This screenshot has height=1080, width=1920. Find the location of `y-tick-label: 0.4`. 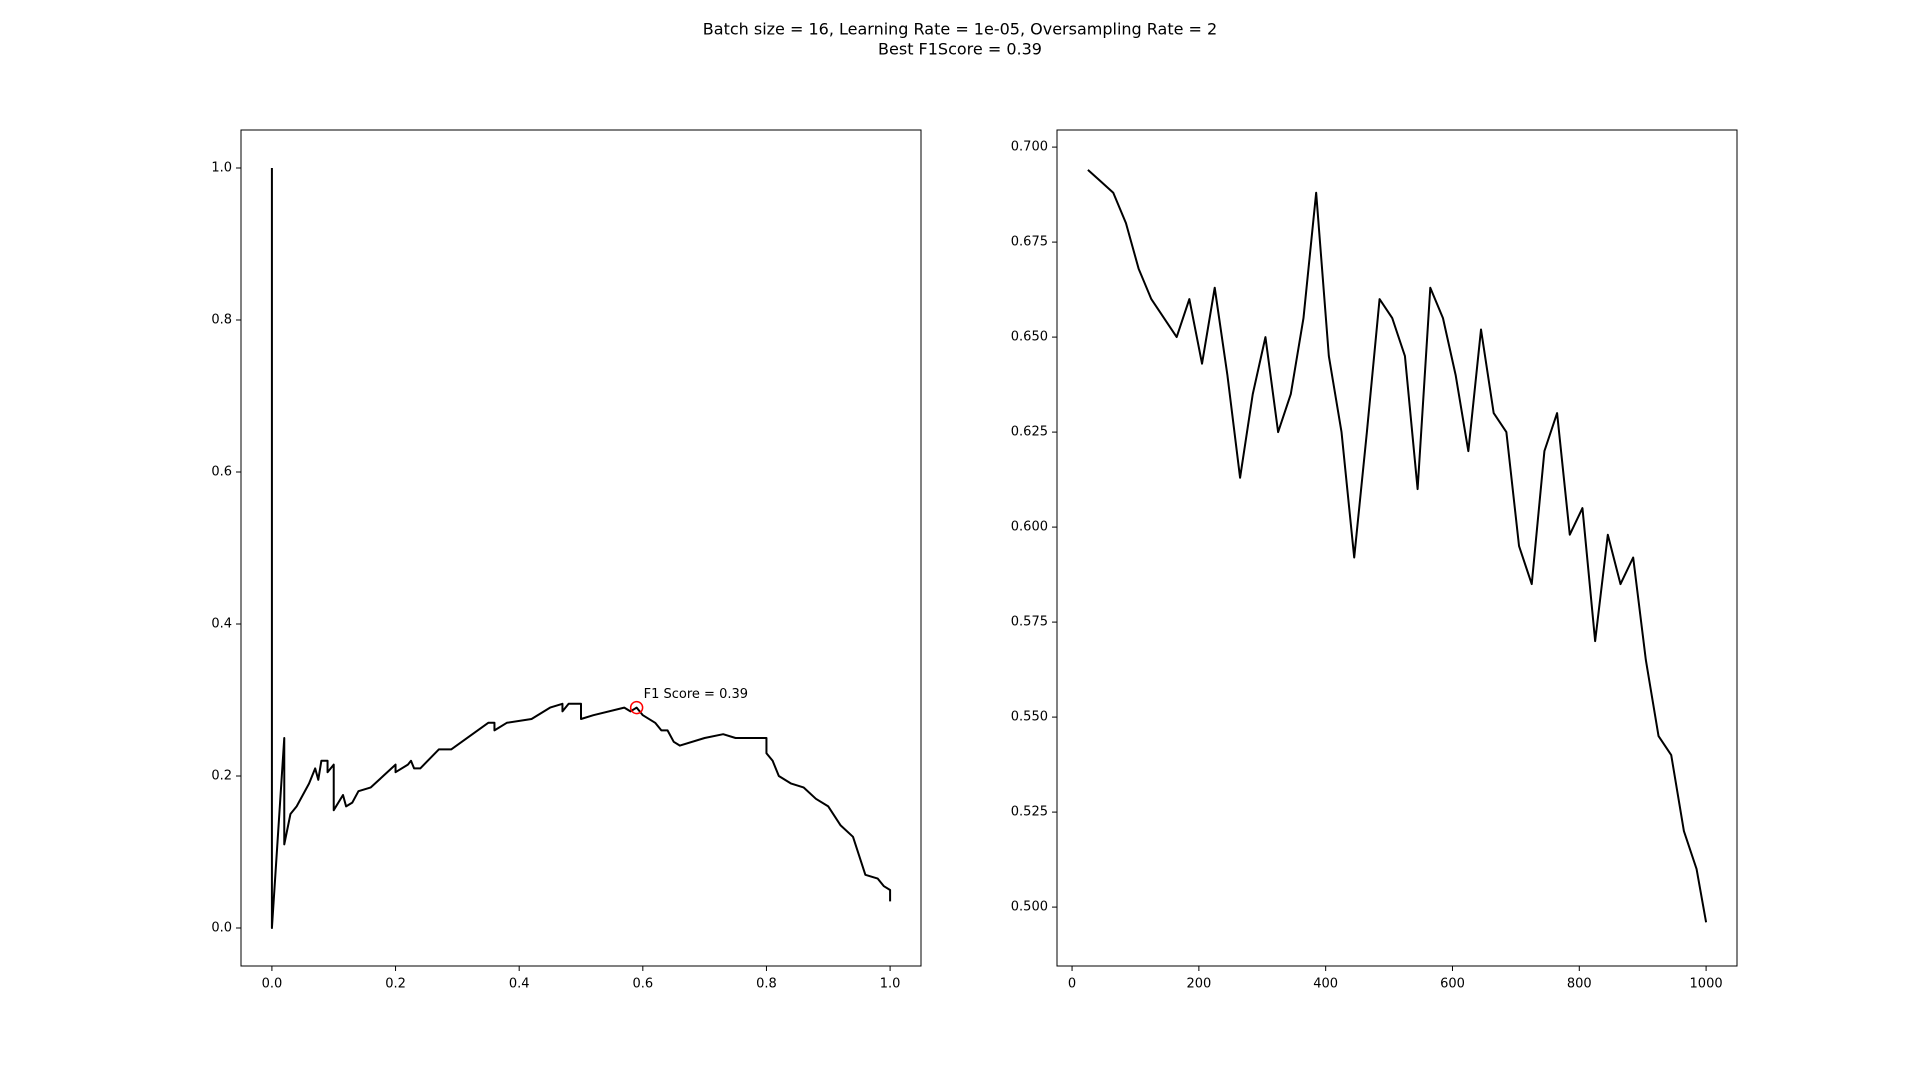

y-tick-label: 0.4 is located at coordinates (221, 624).